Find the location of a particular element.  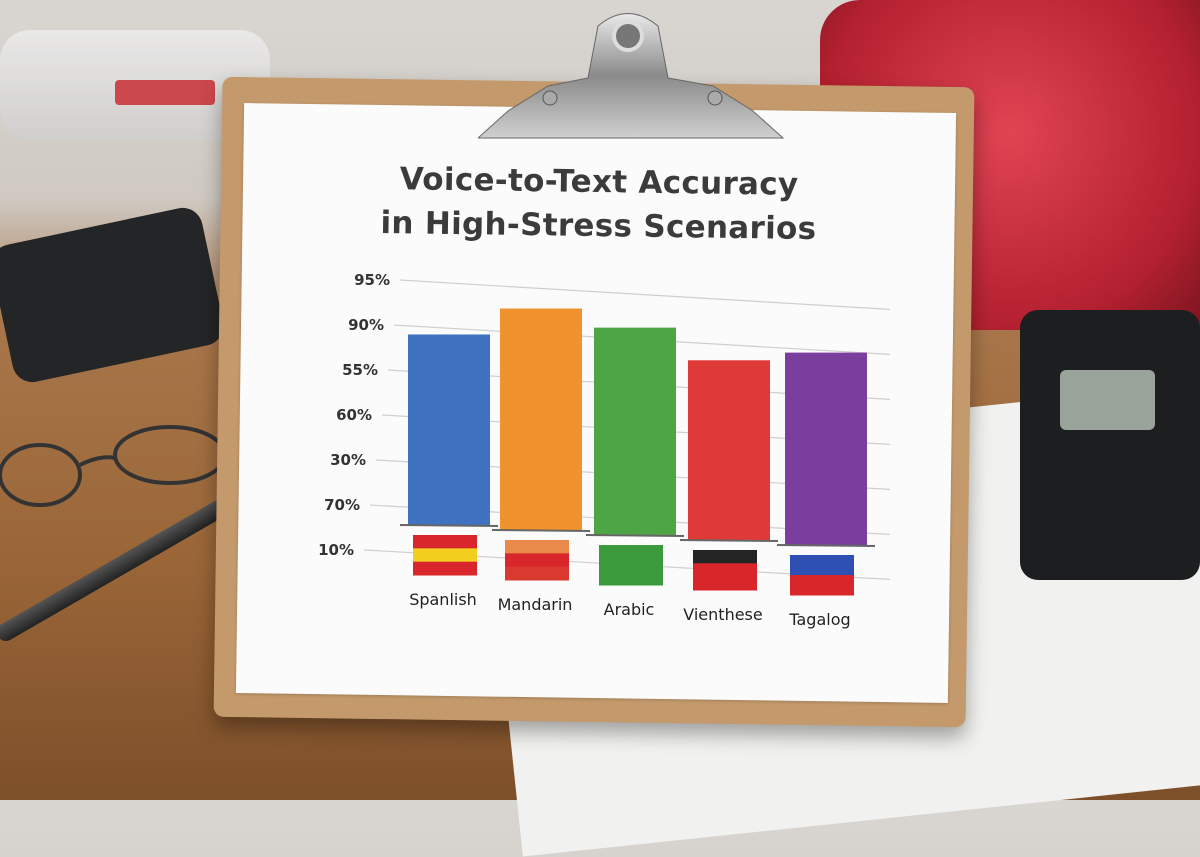

x-tick-label: Spanlish is located at coordinates (443, 599).